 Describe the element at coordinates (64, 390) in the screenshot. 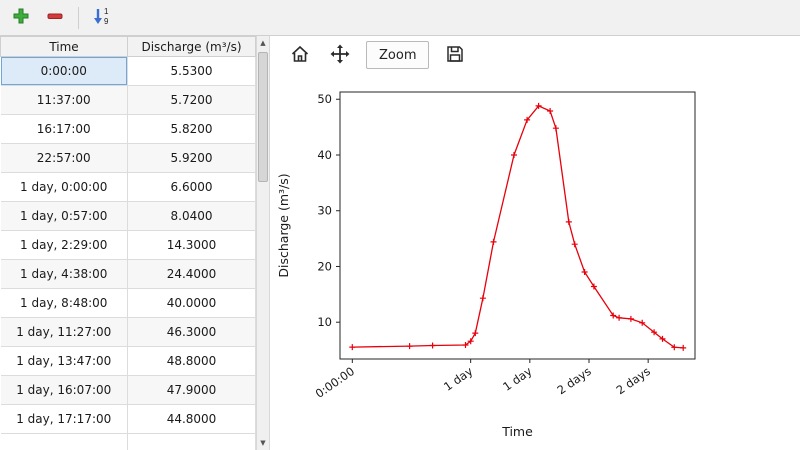

I see `time-cell: 1 day, 16:07:00` at that location.